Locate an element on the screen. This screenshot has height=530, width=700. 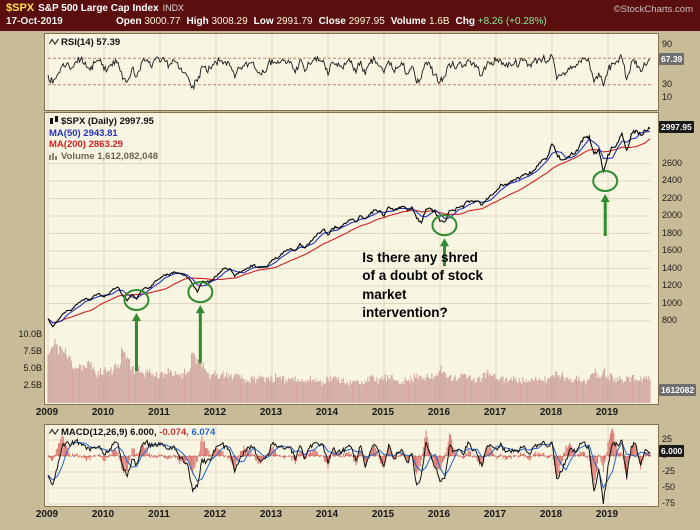
open-value: 3000.77 is located at coordinates (162, 21).